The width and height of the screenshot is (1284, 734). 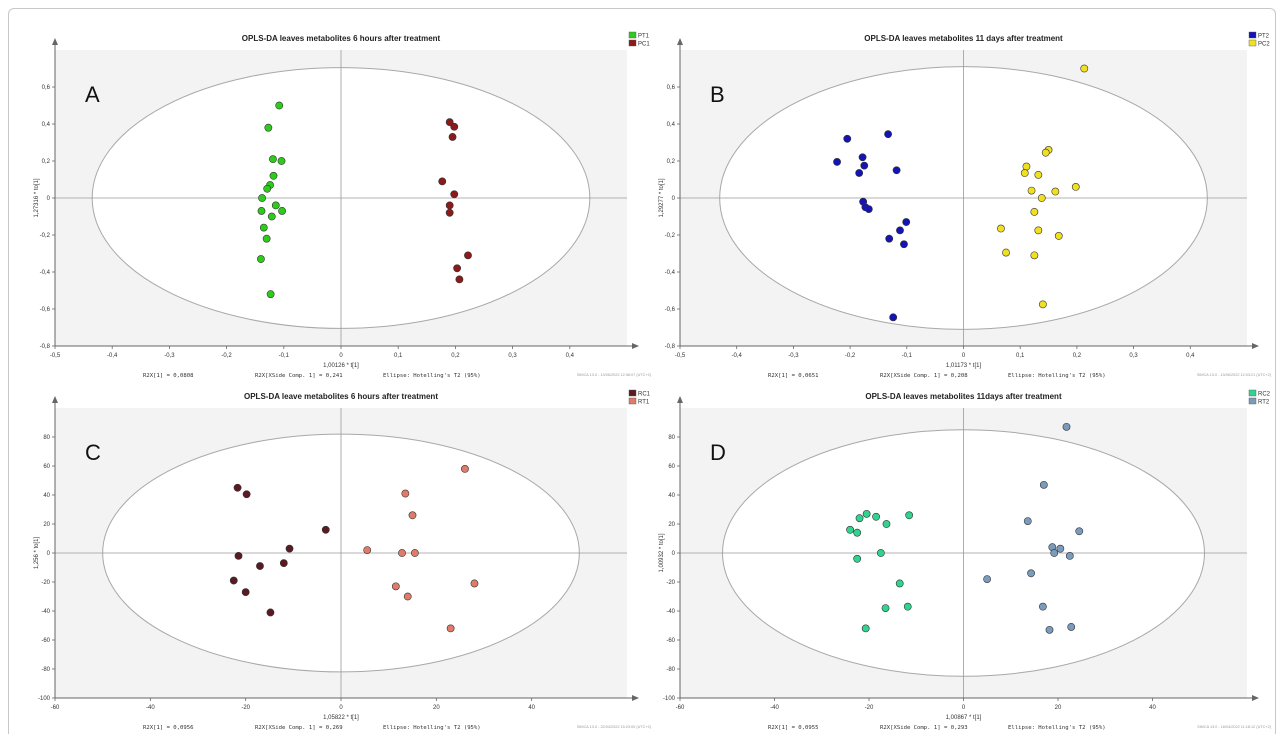 What do you see at coordinates (670, 310) in the screenshot?
I see `y-tick-label: -0,6` at bounding box center [670, 310].